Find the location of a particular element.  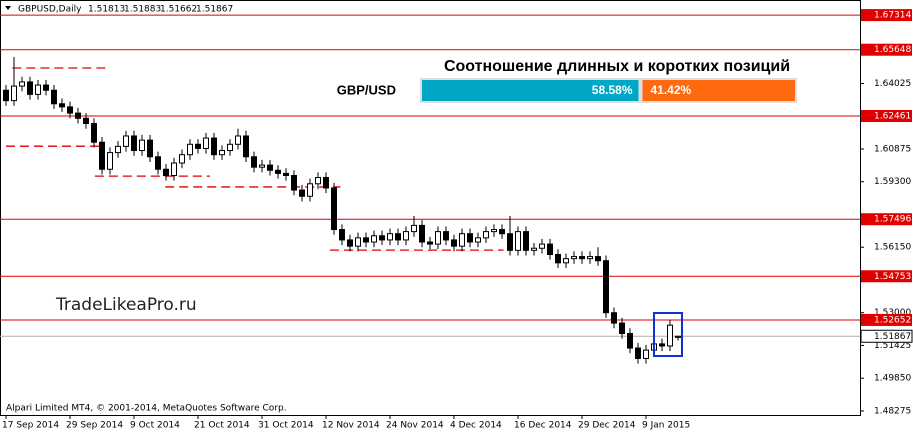

level-label: 1.67314 is located at coordinates (892, 16).